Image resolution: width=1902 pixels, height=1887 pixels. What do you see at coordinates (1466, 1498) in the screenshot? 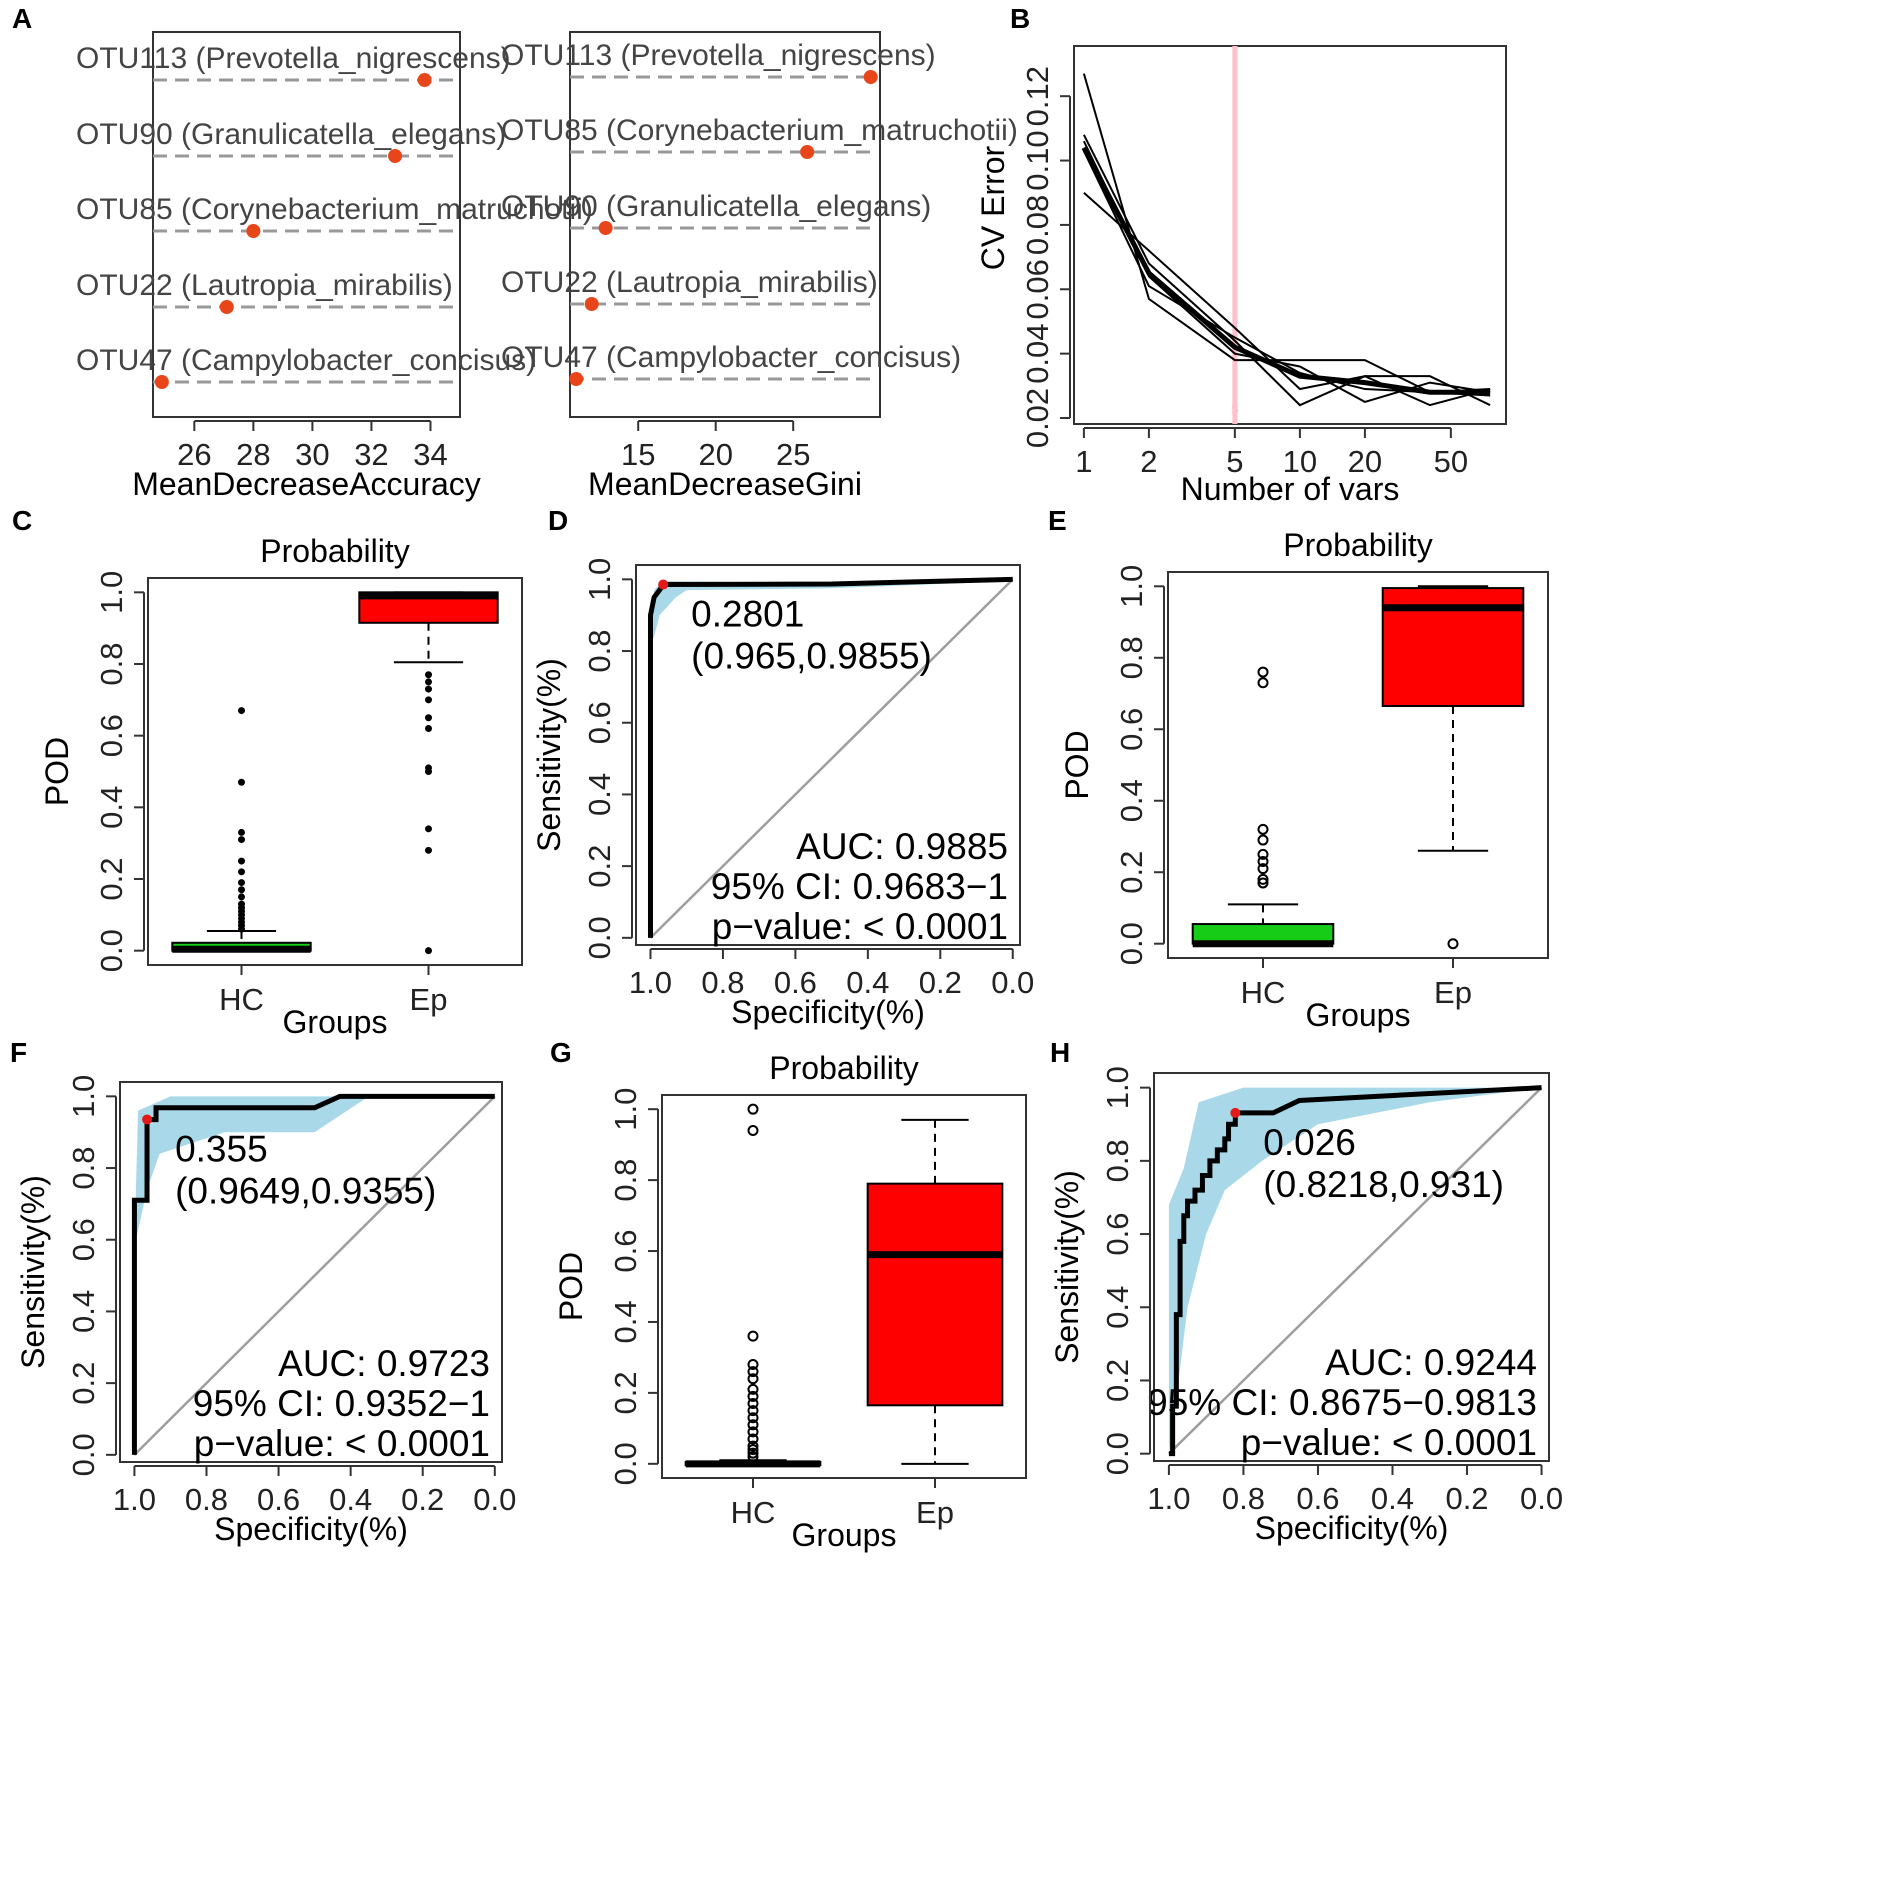
I see `panel-H-x-tick-label: 0.2` at bounding box center [1466, 1498].